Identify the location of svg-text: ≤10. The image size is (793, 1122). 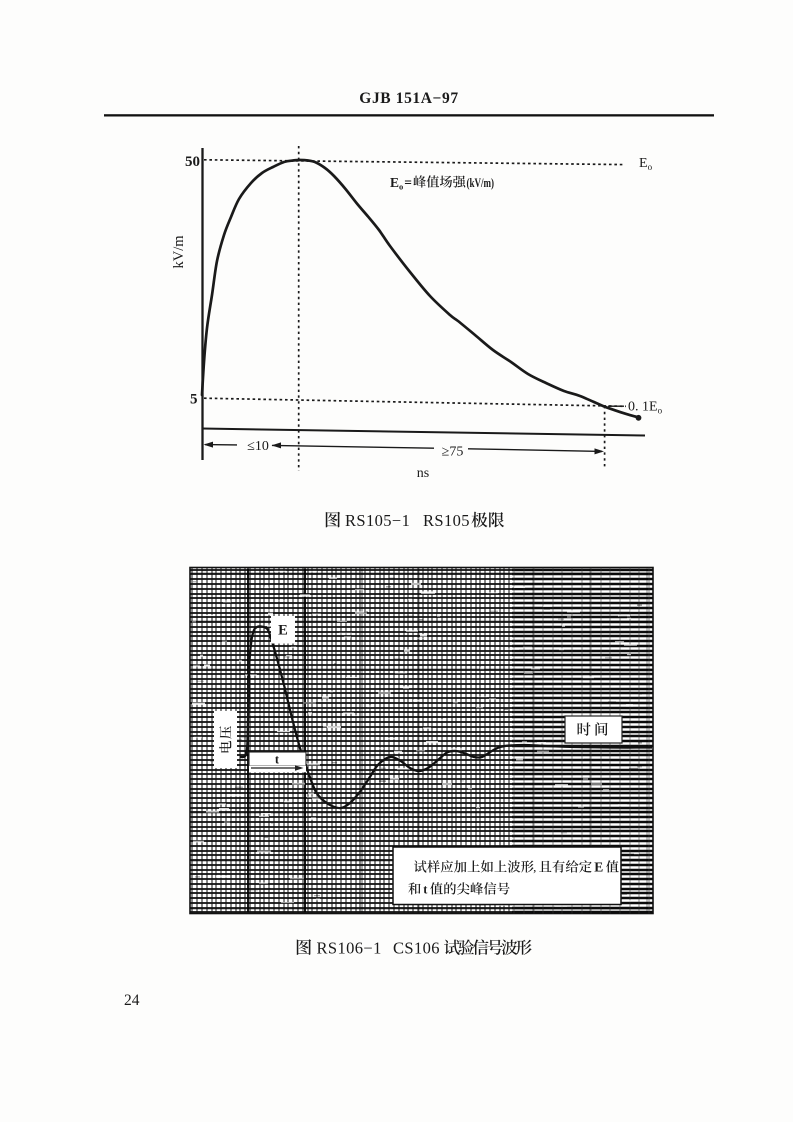
(258, 446).